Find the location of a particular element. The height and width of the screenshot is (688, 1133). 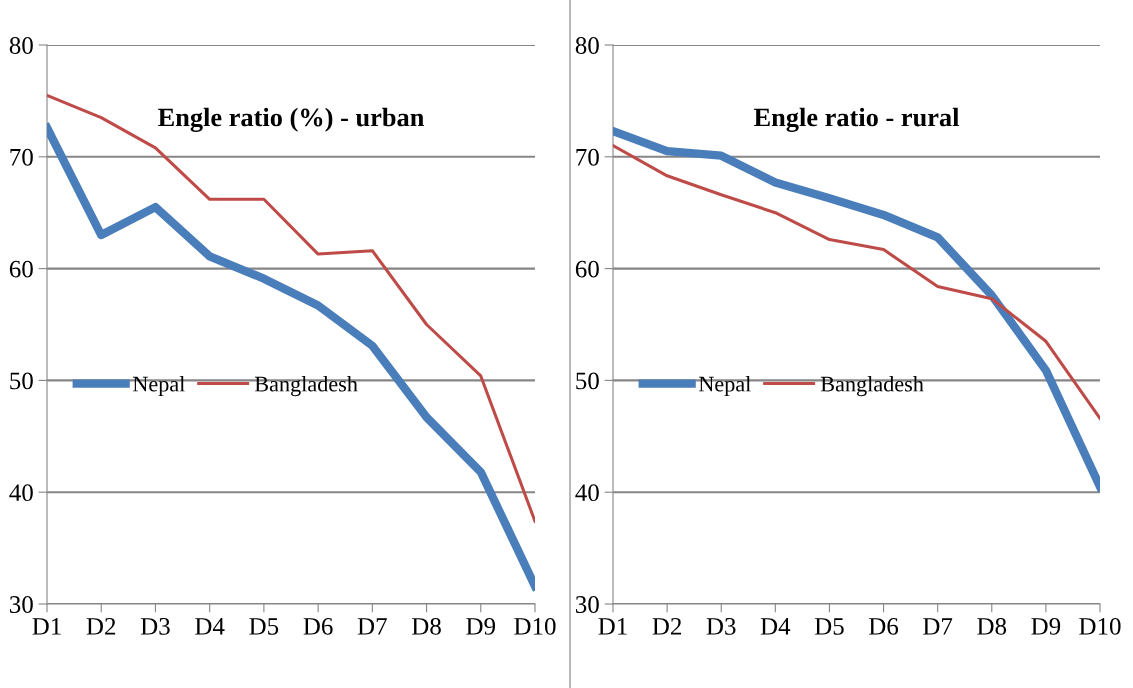

text: Engle ratio (%) - urban is located at coordinates (291, 119).